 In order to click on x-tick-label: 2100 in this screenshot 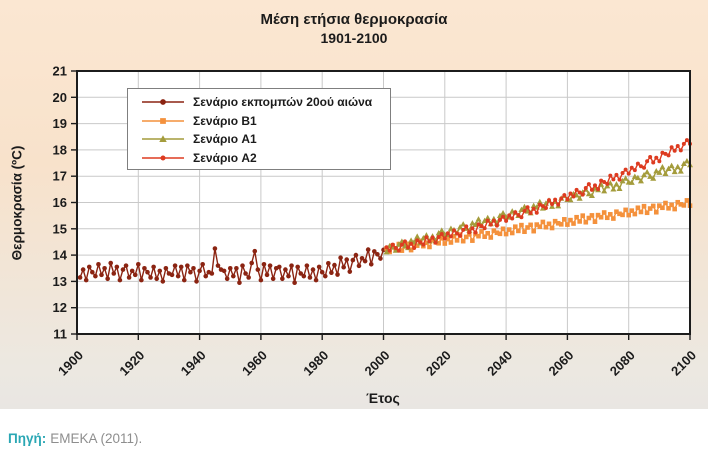, I will do `click(683, 363)`.